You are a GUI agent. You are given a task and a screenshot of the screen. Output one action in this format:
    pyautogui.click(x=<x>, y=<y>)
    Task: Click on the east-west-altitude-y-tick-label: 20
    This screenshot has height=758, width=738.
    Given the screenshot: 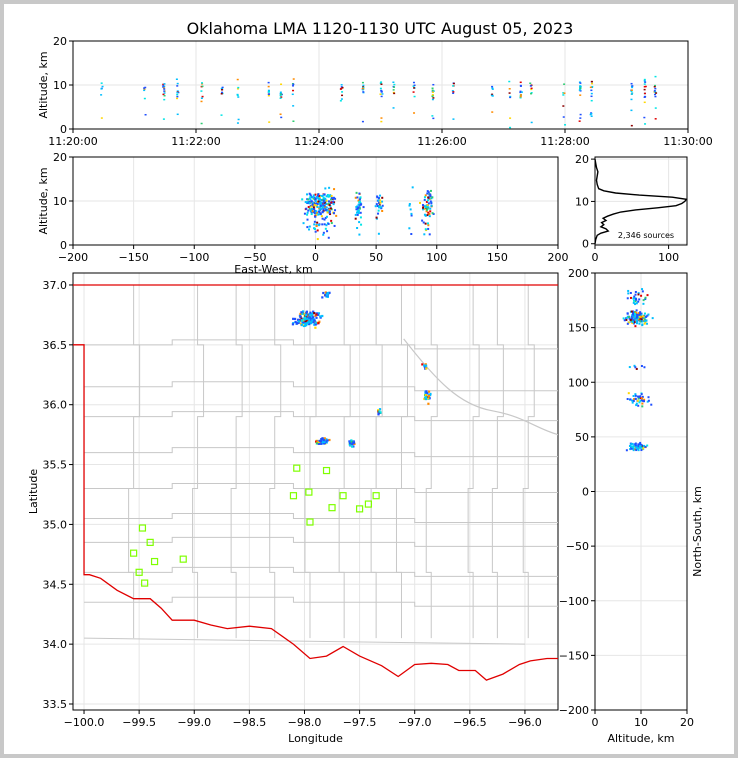 What is the action you would take?
    pyautogui.click(x=60, y=157)
    